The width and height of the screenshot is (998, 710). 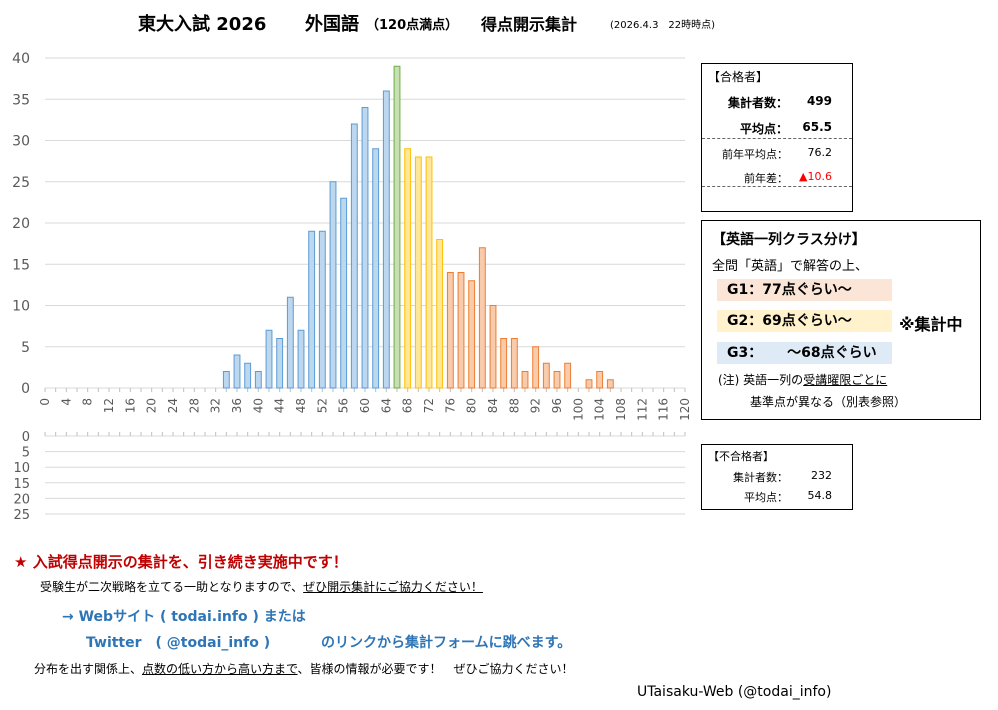 I want to click on pass-x-tick-label: 68, so click(x=408, y=405).